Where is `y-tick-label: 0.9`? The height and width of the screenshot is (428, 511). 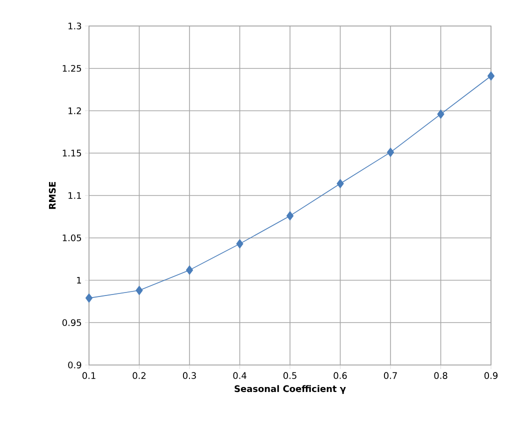
y-tick-label: 0.9 is located at coordinates (75, 365).